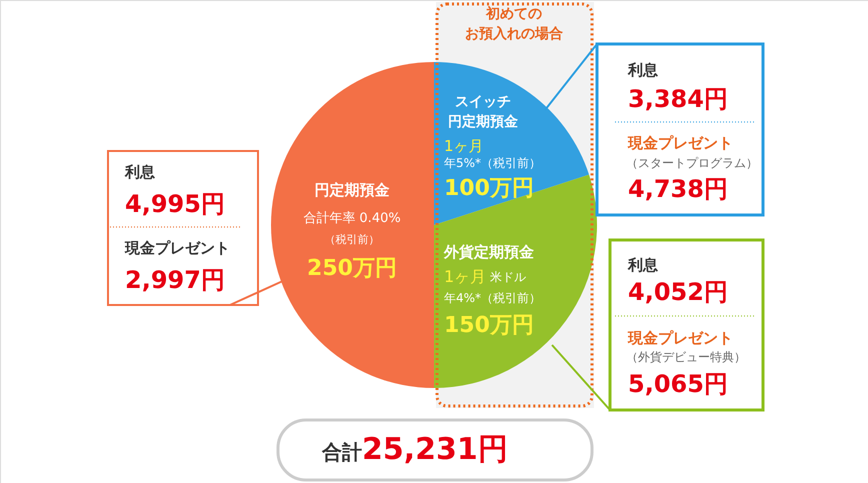 The image size is (868, 483). Describe the element at coordinates (508, 277) in the screenshot. I see `text: 米ドル` at that location.